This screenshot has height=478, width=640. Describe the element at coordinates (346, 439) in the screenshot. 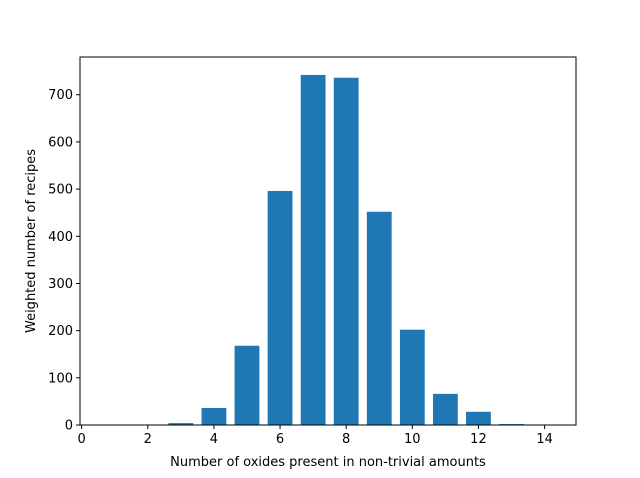

I see `x-tick-label: 8` at that location.